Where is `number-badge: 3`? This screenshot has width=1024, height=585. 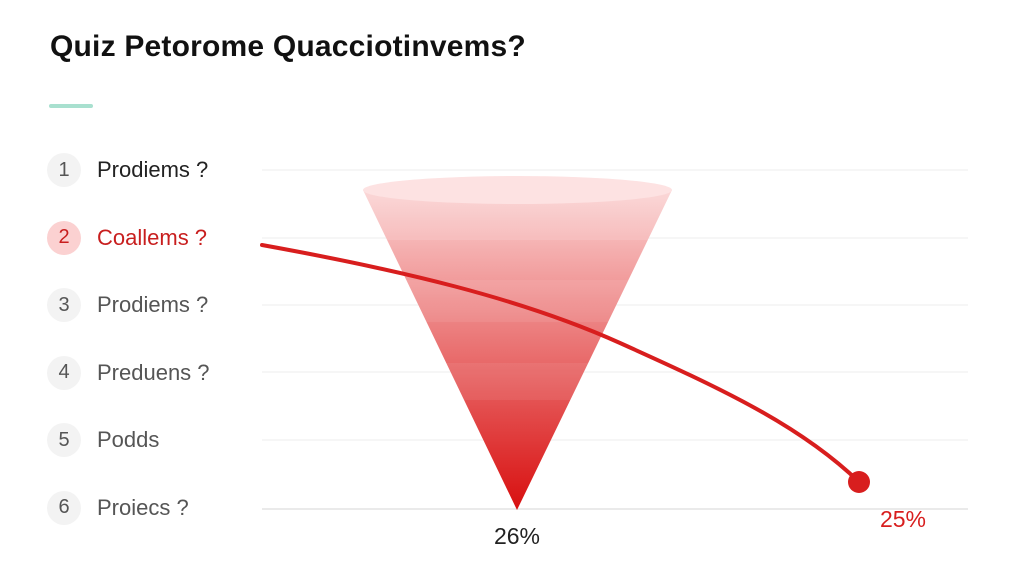
number-badge: 3 is located at coordinates (64, 305).